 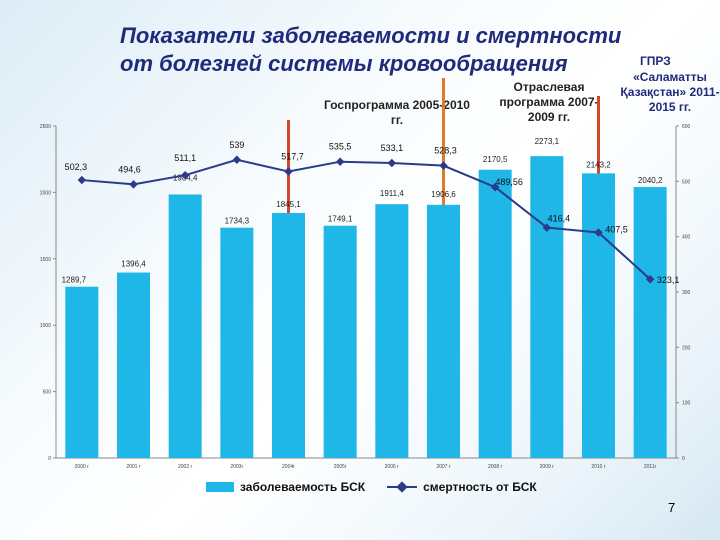 What do you see at coordinates (672, 507) in the screenshot?
I see `page-number: 7` at bounding box center [672, 507].